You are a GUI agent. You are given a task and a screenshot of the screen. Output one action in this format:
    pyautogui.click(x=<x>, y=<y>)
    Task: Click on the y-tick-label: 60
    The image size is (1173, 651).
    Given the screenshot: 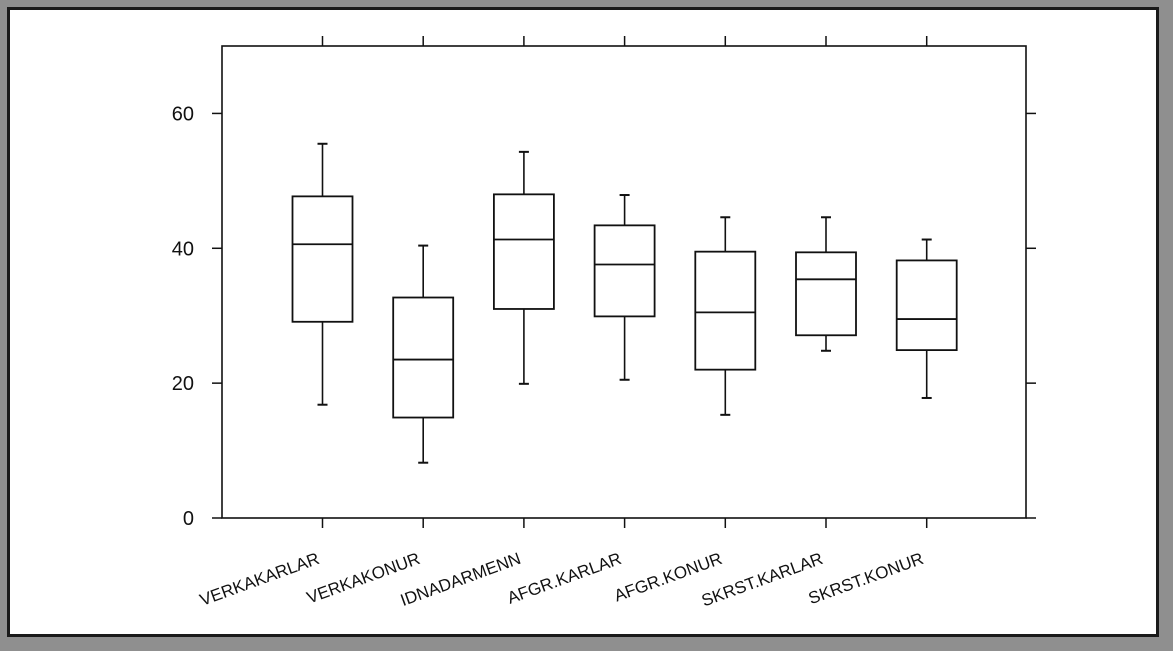 What is the action you would take?
    pyautogui.click(x=183, y=114)
    